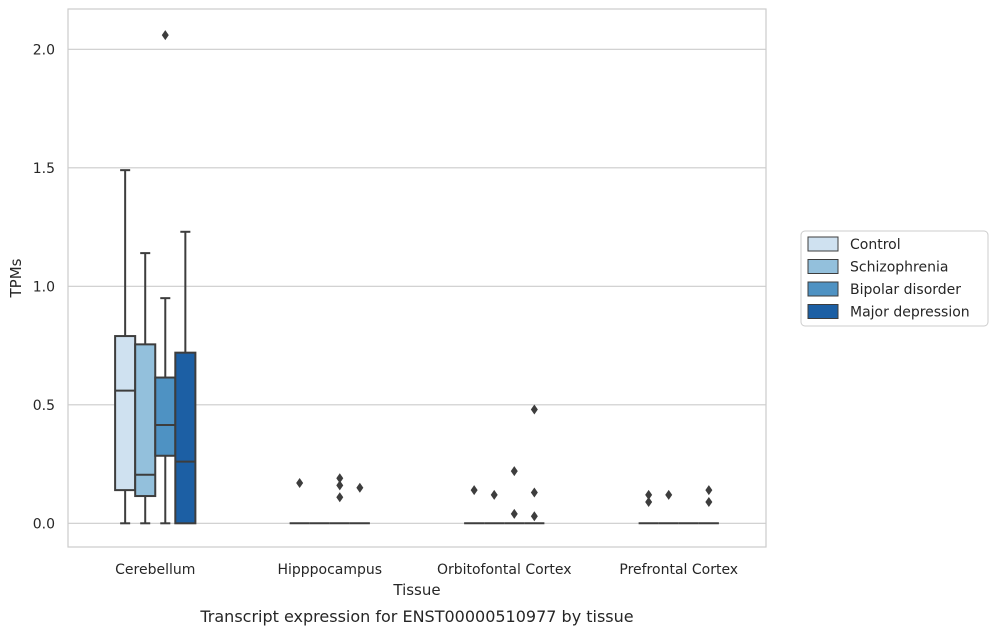 The width and height of the screenshot is (997, 638). Describe the element at coordinates (329, 570) in the screenshot. I see `x-tick-label: Hipppocampus` at that location.